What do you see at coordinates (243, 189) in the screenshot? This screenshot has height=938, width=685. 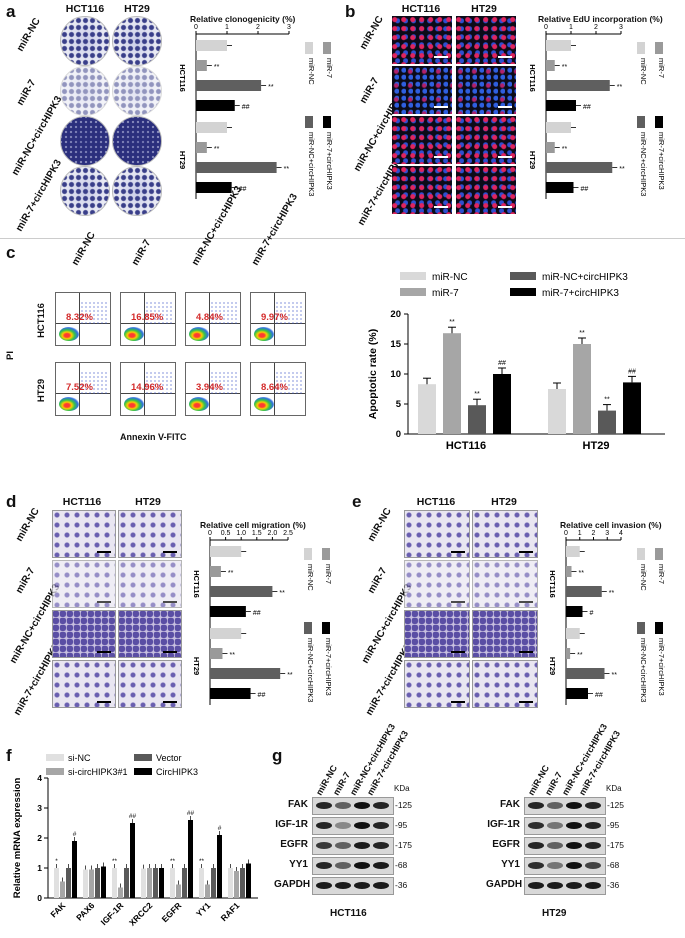 I see `significance-mark: ##` at bounding box center [243, 189].